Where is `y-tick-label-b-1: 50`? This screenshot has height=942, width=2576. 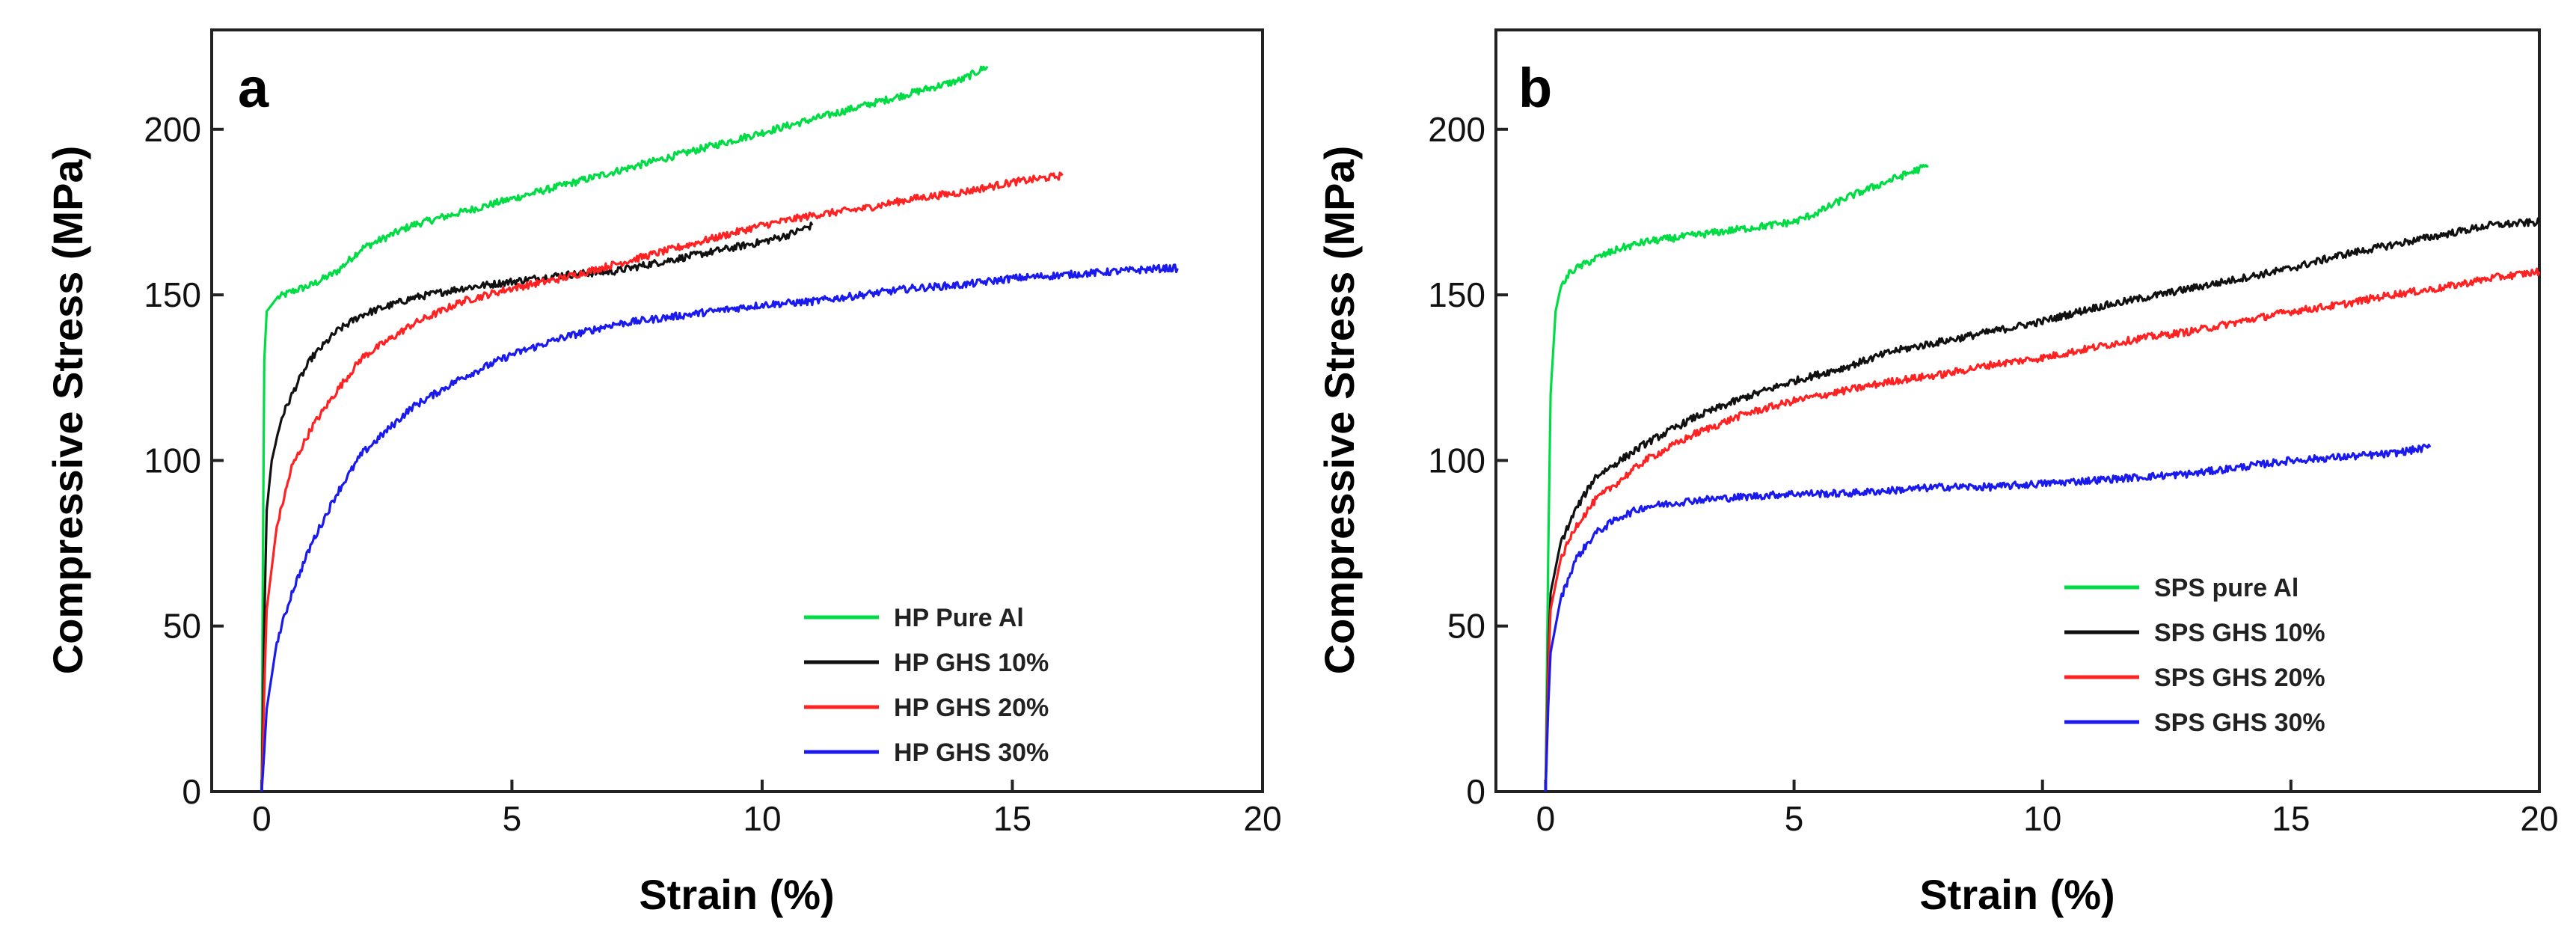
y-tick-label-b-1: 50 is located at coordinates (1466, 626).